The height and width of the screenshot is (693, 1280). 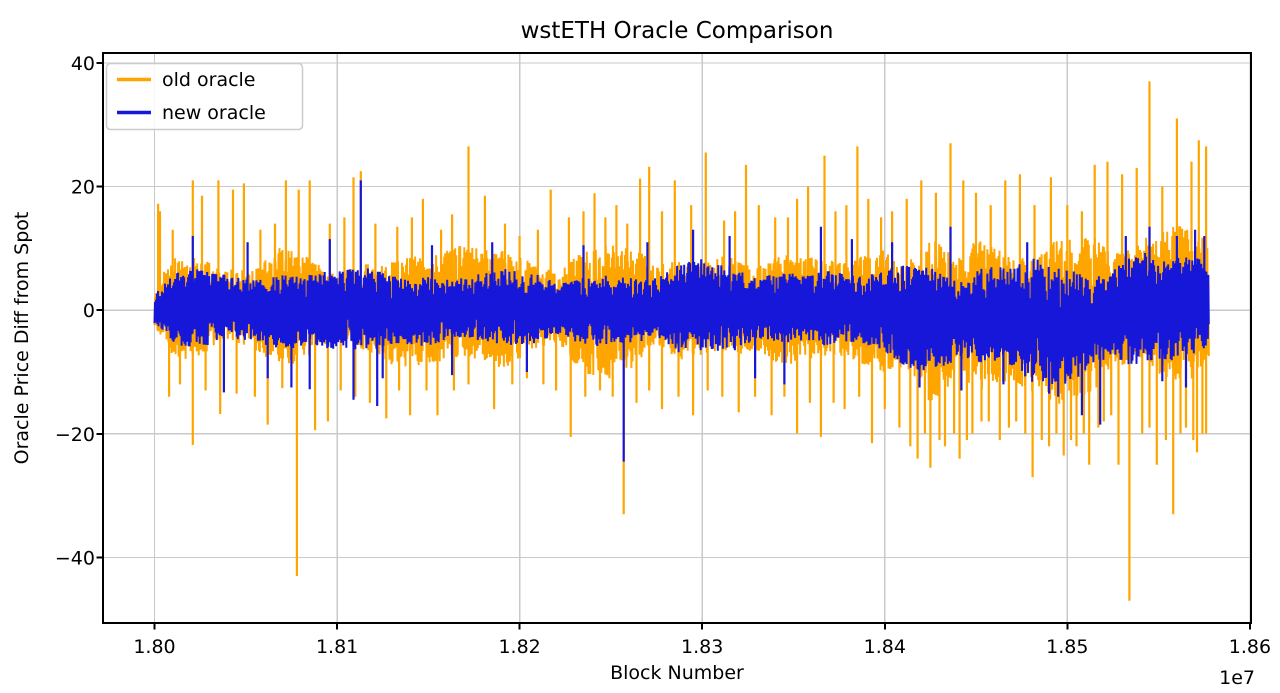 What do you see at coordinates (209, 80) in the screenshot?
I see `legend-label-old-oracle: old oracle` at bounding box center [209, 80].